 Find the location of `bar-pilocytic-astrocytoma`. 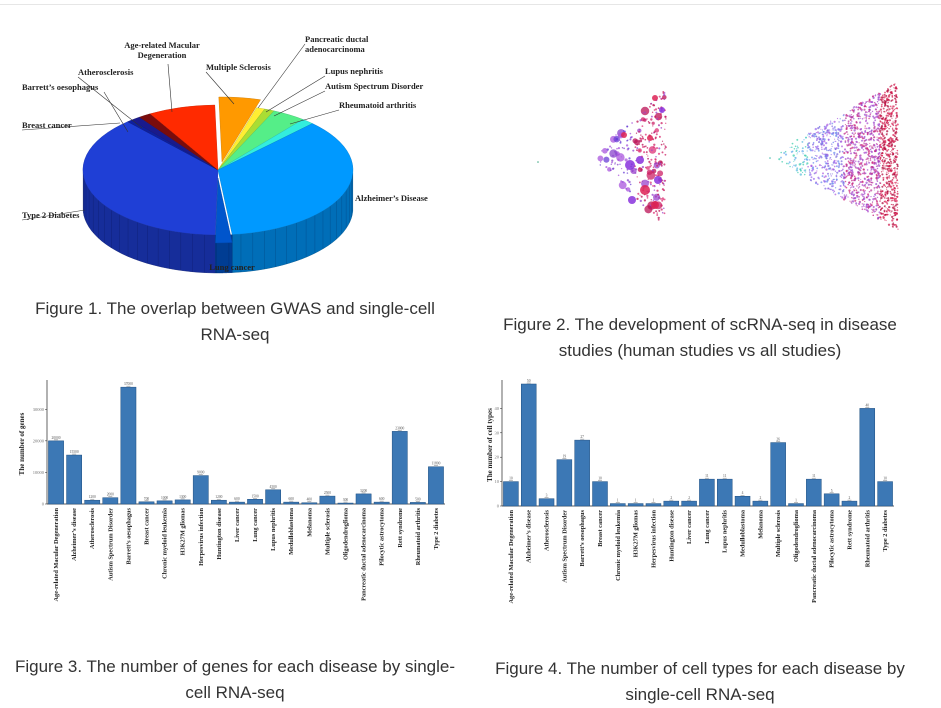

bar-pilocytic-astrocytoma is located at coordinates (831, 500).